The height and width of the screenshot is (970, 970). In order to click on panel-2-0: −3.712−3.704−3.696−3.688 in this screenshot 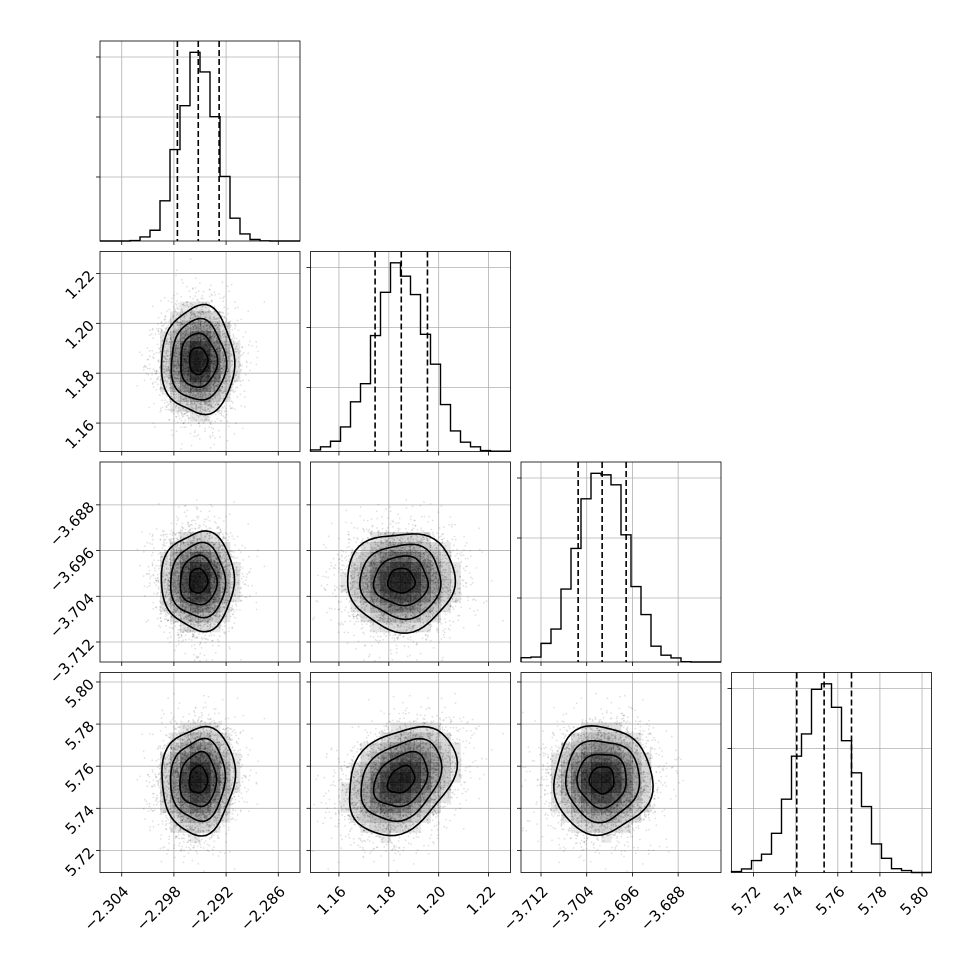, I will do `click(173, 574)`.